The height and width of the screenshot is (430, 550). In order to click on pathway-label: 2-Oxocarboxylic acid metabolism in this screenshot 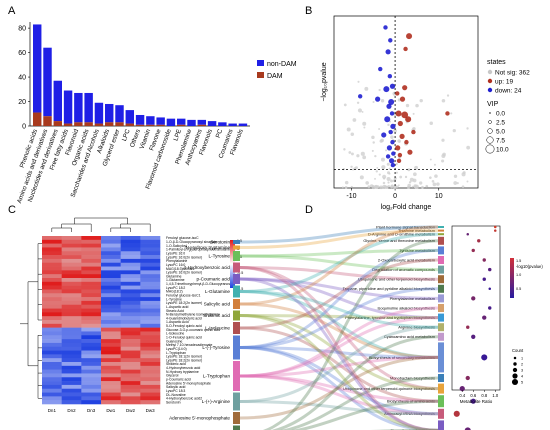, I will do `click(406, 259)`.